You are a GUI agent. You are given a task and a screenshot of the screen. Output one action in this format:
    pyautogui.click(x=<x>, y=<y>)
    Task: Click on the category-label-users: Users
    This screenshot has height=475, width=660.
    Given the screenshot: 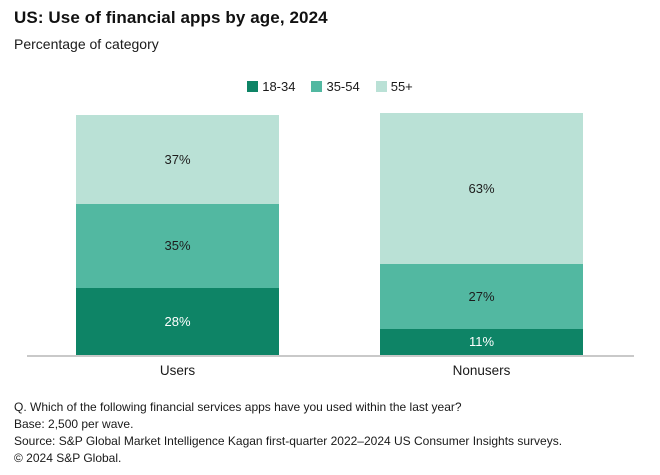 What is the action you would take?
    pyautogui.click(x=177, y=370)
    